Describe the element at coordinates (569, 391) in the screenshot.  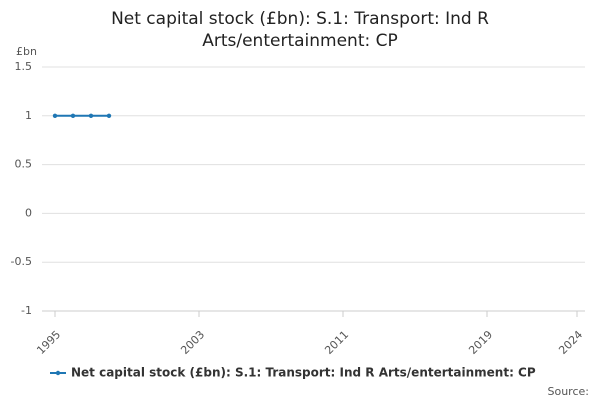
I see `source: Source:` at that location.